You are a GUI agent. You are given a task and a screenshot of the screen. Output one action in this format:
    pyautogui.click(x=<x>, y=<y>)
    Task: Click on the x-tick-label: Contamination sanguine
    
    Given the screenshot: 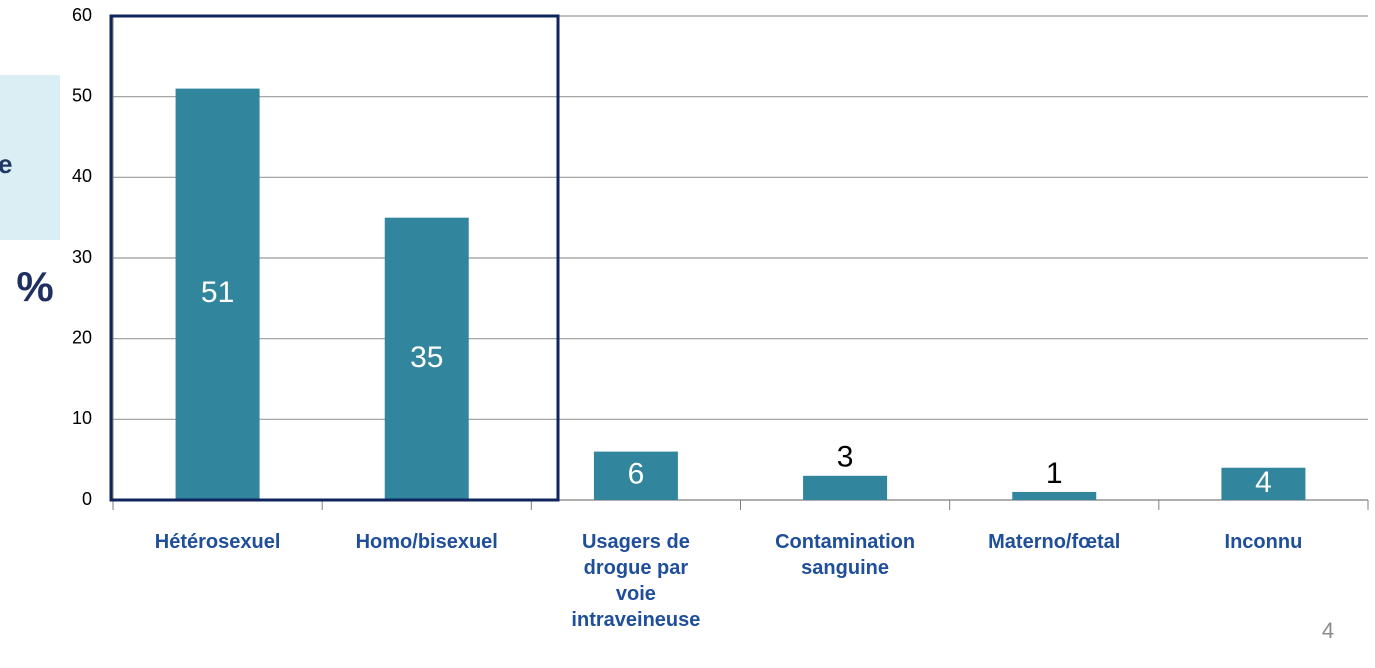 What is the action you would take?
    pyautogui.click(x=845, y=555)
    